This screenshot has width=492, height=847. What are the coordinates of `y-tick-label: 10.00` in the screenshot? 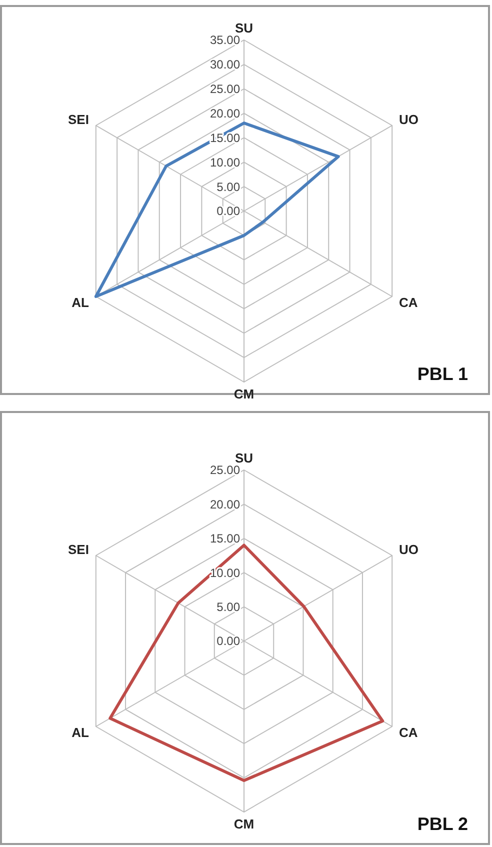 It's located at (225, 162).